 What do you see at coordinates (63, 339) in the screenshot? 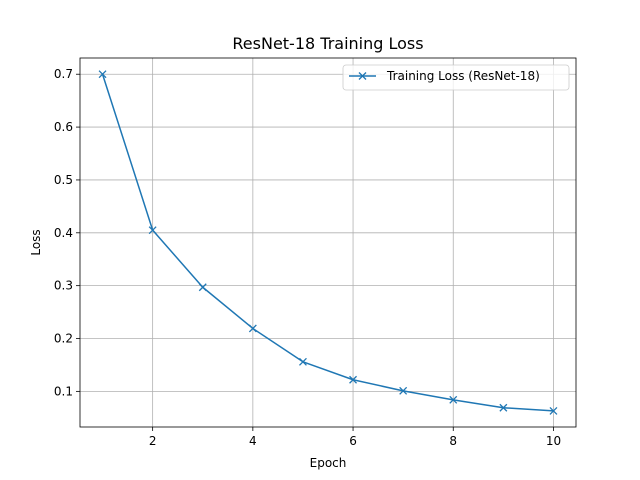
I see `y-tick-label: 0.2` at bounding box center [63, 339].